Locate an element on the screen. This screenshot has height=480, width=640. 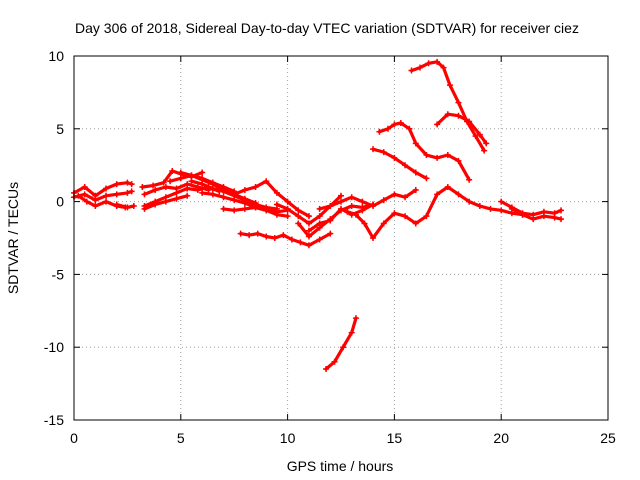
y-tick-label: -10 is located at coordinates (54, 347).